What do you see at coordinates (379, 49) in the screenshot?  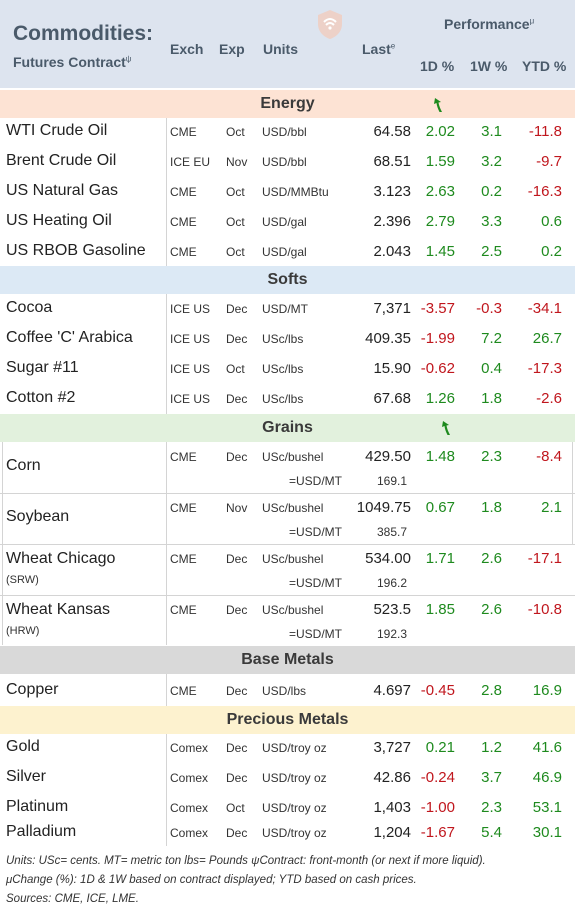 I see `col-last: Laste` at bounding box center [379, 49].